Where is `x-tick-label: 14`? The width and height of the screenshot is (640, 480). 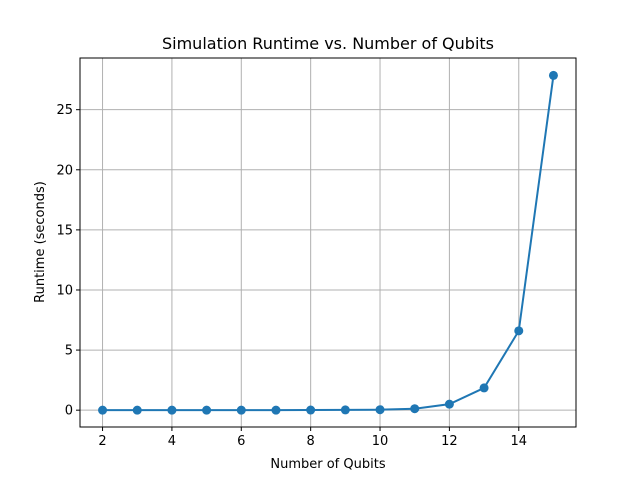 x-tick-label: 14 is located at coordinates (518, 441).